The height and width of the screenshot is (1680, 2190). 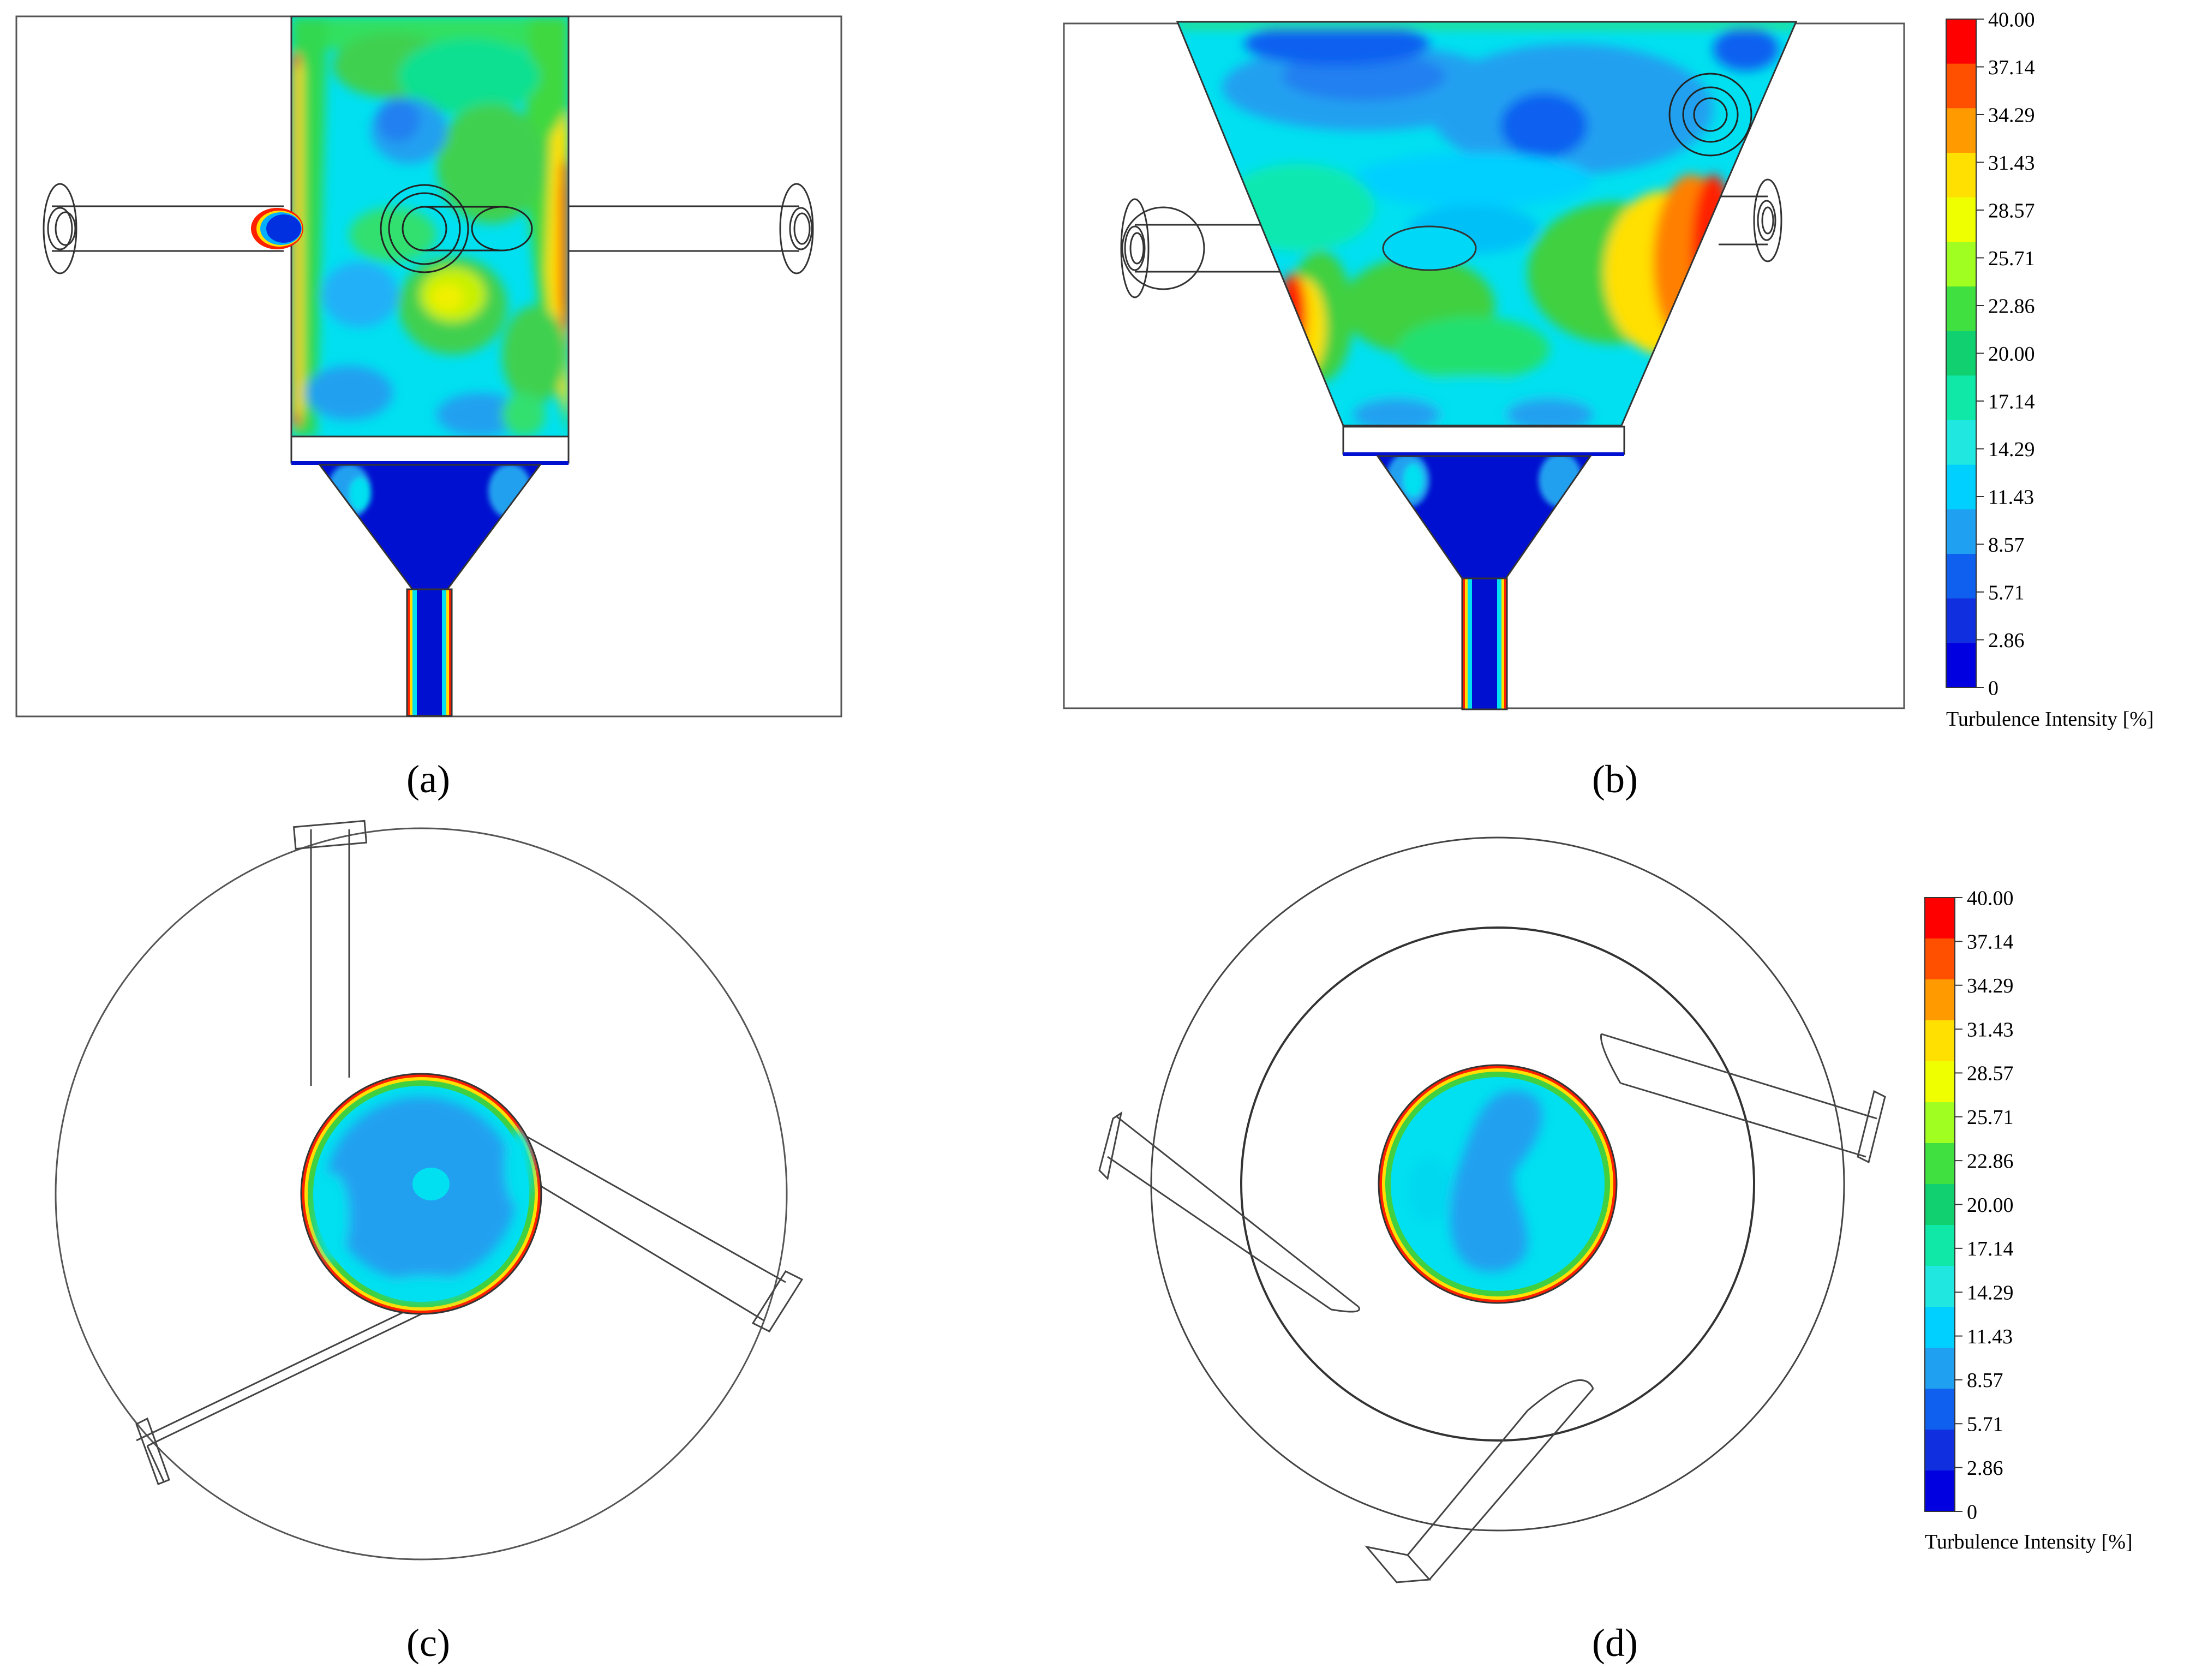 I want to click on panel-a-right-inlet, so click(x=691, y=228).